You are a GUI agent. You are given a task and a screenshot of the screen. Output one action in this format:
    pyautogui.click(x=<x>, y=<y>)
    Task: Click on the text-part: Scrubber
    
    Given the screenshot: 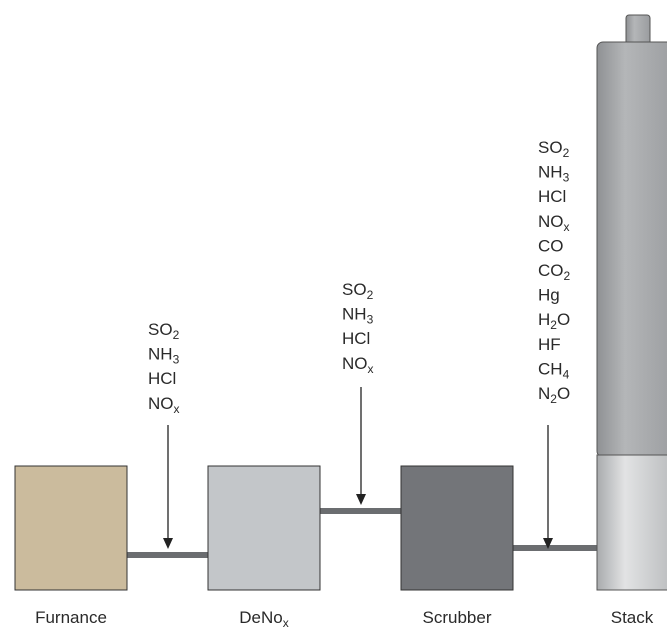 What is the action you would take?
    pyautogui.click(x=457, y=617)
    